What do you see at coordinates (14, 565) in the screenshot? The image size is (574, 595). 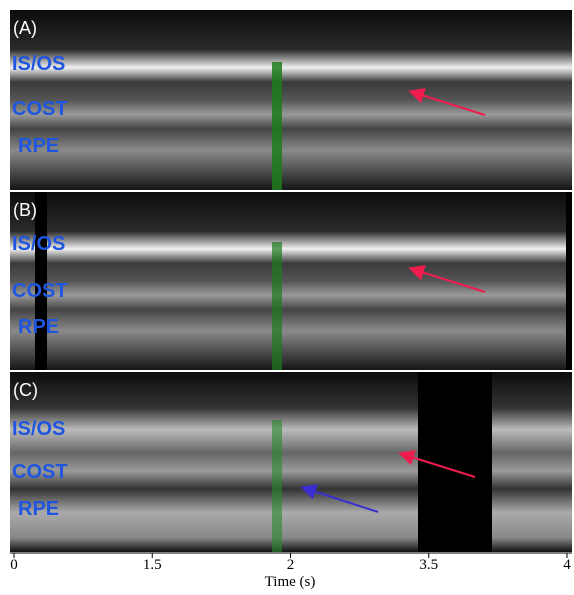 I see `x-tick-label: 0` at bounding box center [14, 565].